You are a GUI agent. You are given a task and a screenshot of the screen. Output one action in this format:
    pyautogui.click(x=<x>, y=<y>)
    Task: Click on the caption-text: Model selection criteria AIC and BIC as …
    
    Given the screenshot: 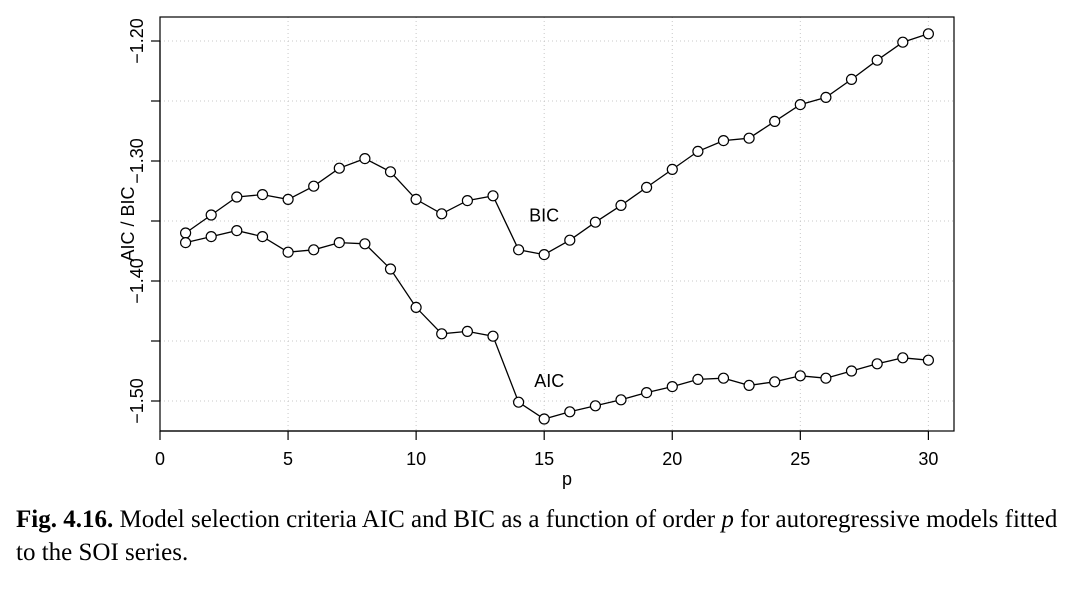 What is the action you would take?
    pyautogui.click(x=420, y=519)
    